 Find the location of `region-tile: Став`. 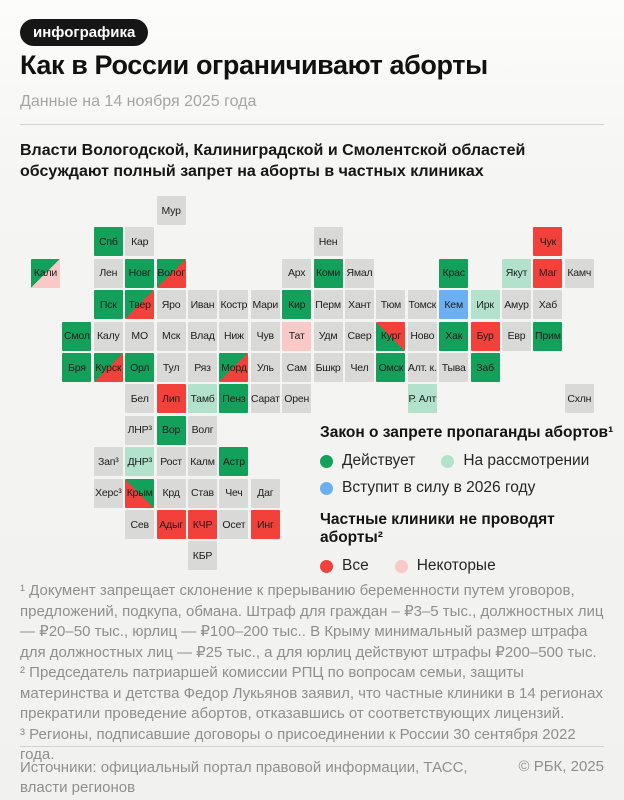

region-tile: Став is located at coordinates (202, 493).